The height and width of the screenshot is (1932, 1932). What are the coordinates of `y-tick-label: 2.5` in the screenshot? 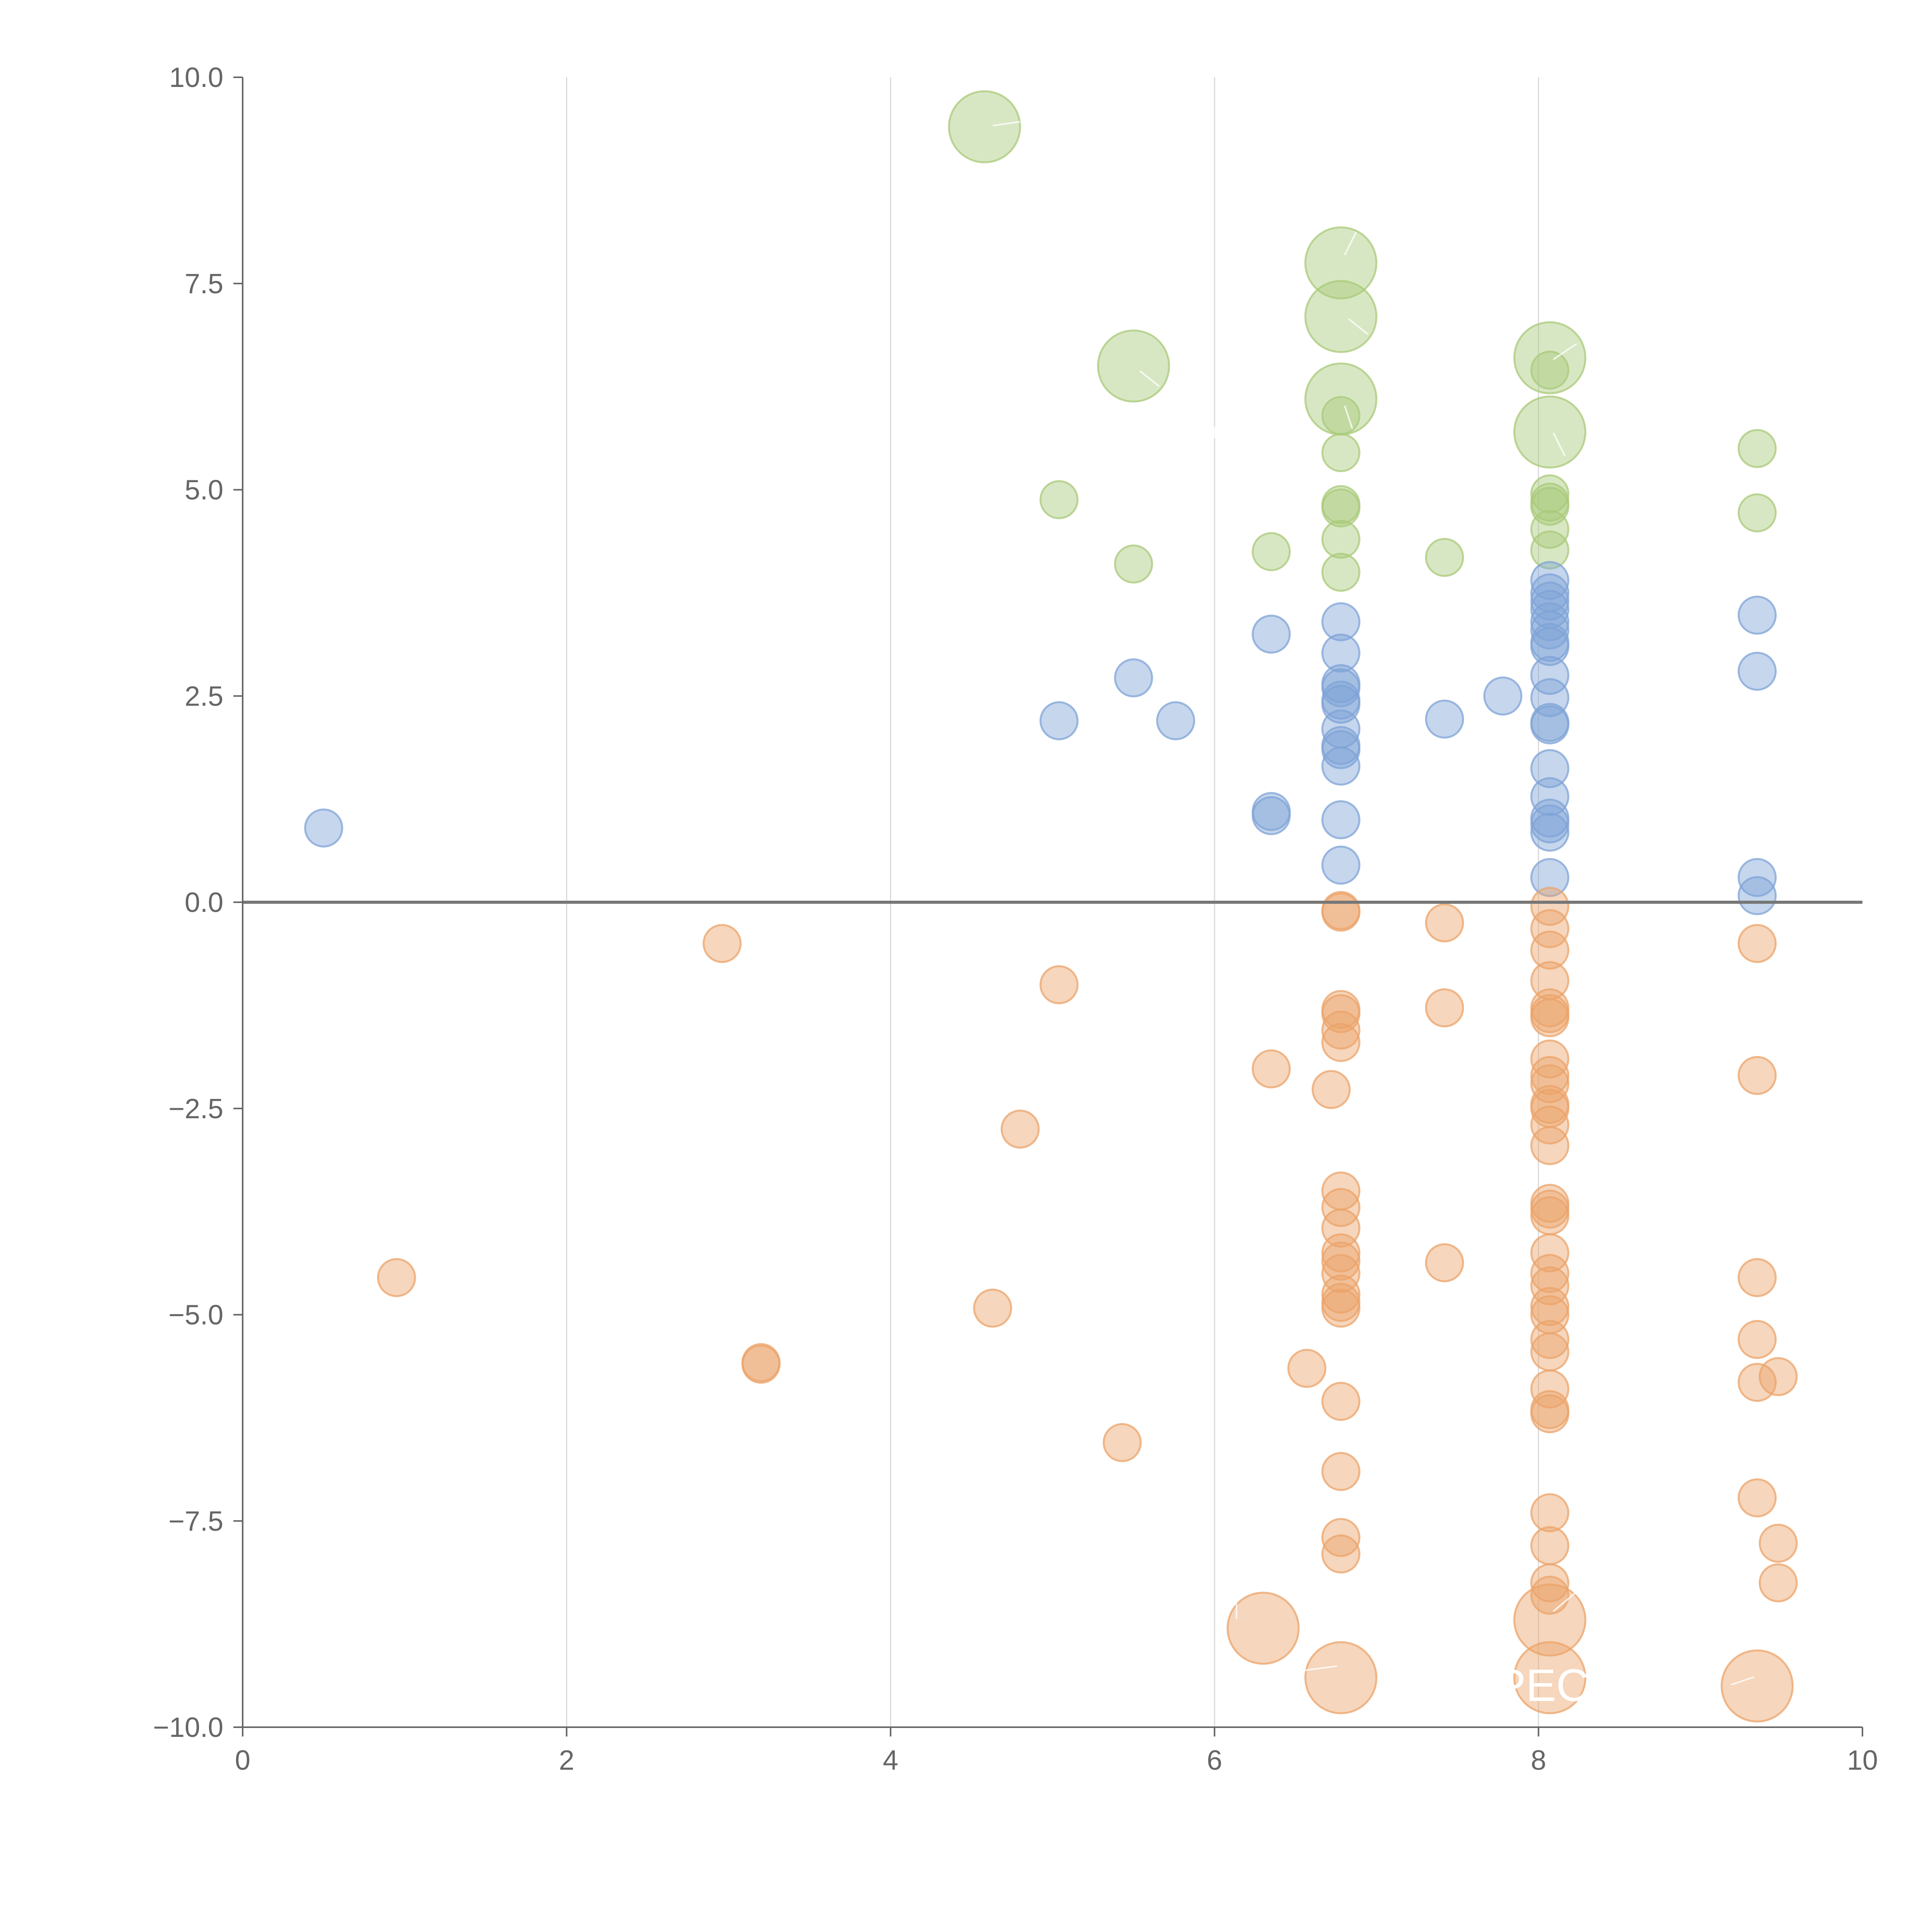 It's located at (204, 696).